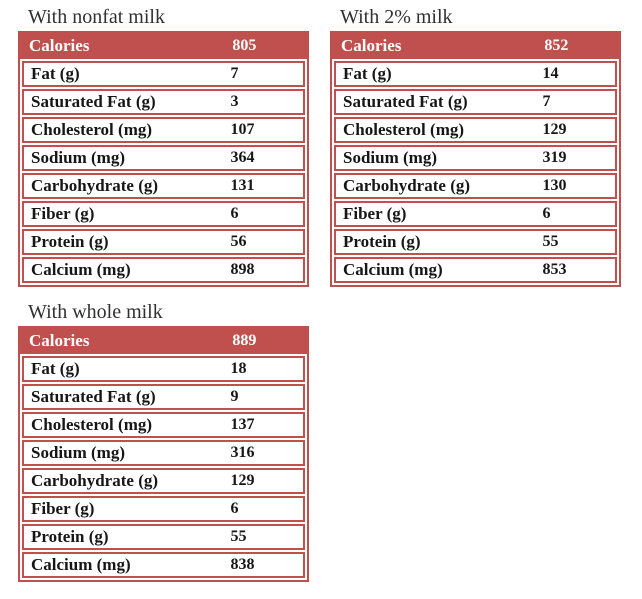  What do you see at coordinates (554, 185) in the screenshot?
I see `row-value: 130` at bounding box center [554, 185].